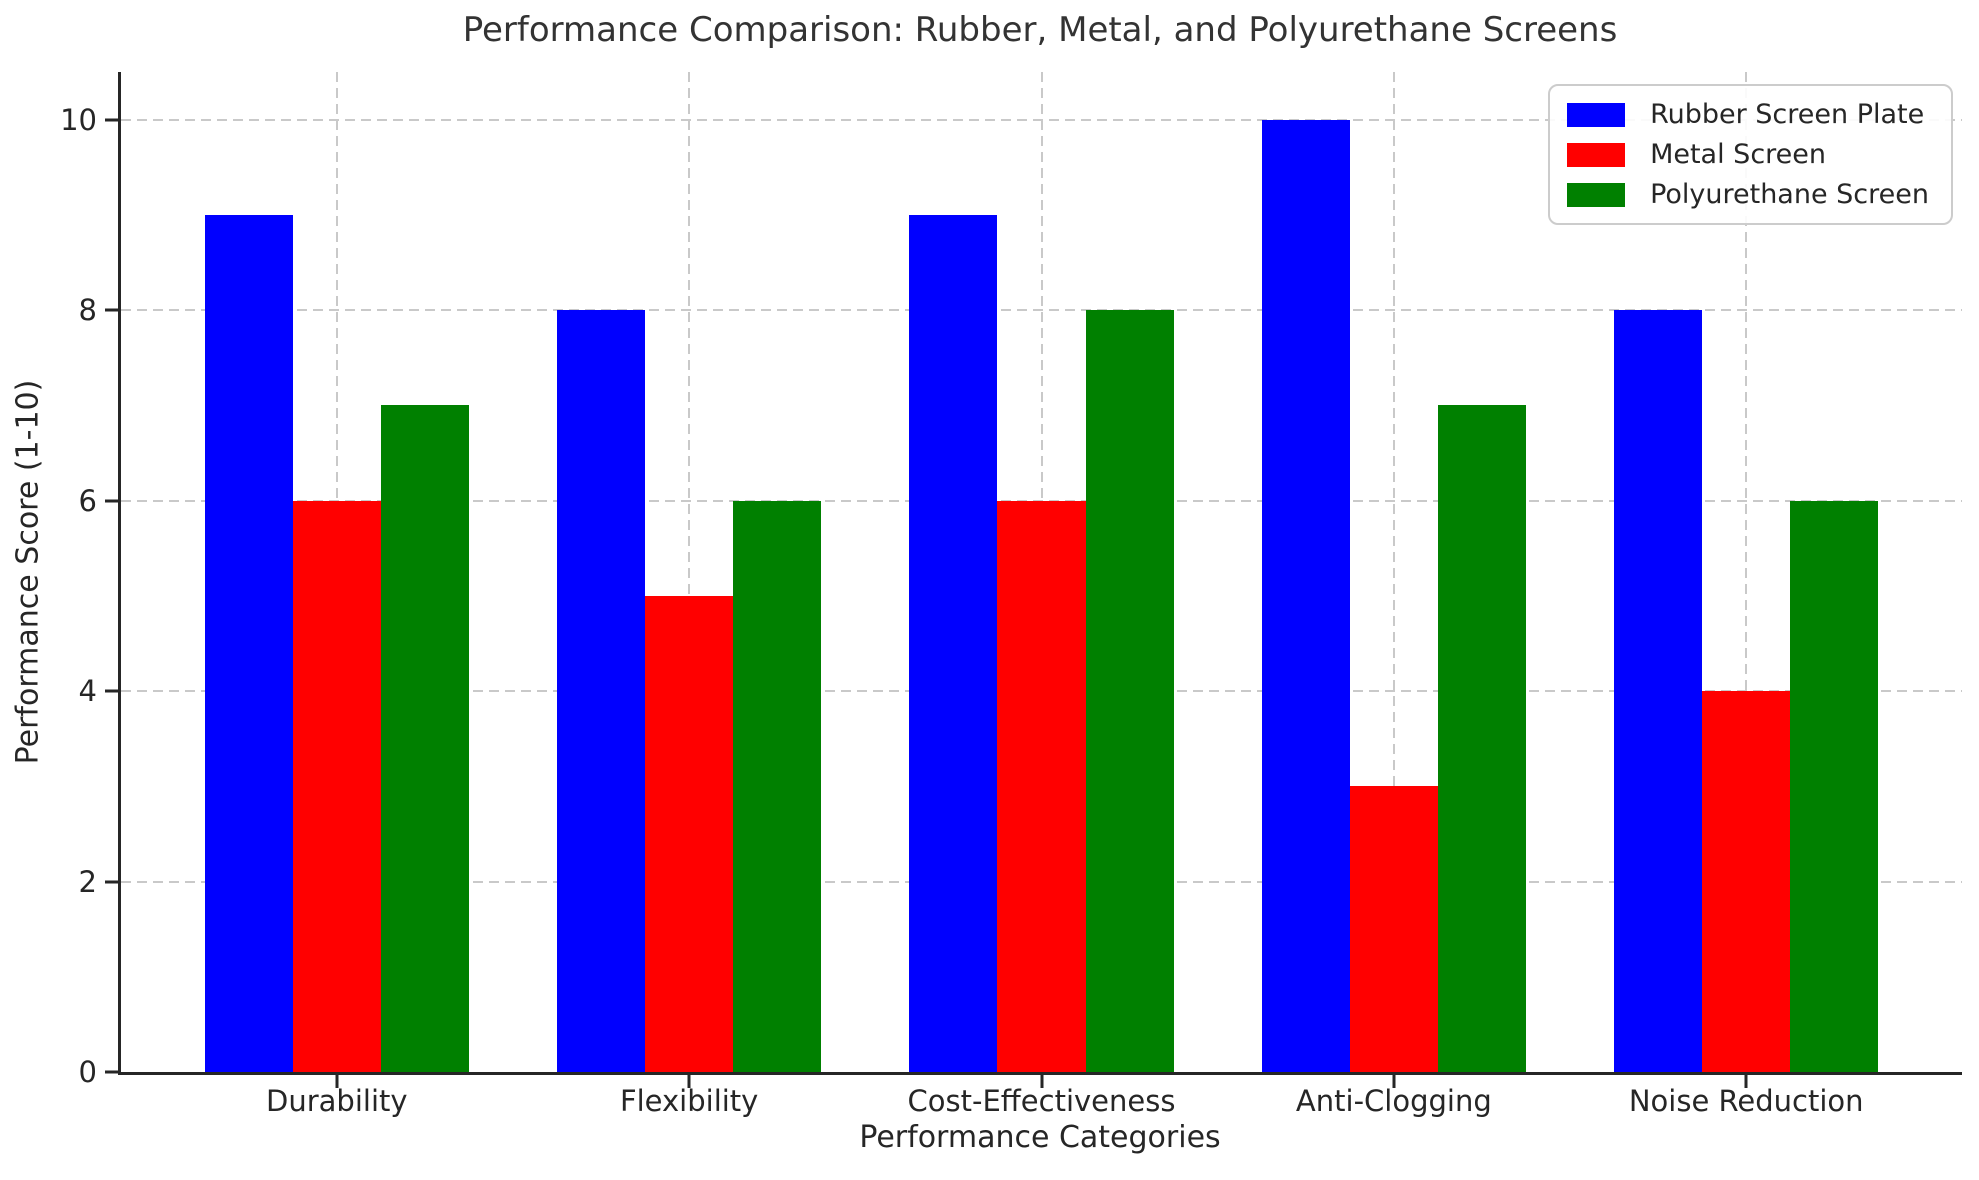 Image resolution: width=1979 pixels, height=1180 pixels. I want to click on x-tick-durability, so click(337, 1081).